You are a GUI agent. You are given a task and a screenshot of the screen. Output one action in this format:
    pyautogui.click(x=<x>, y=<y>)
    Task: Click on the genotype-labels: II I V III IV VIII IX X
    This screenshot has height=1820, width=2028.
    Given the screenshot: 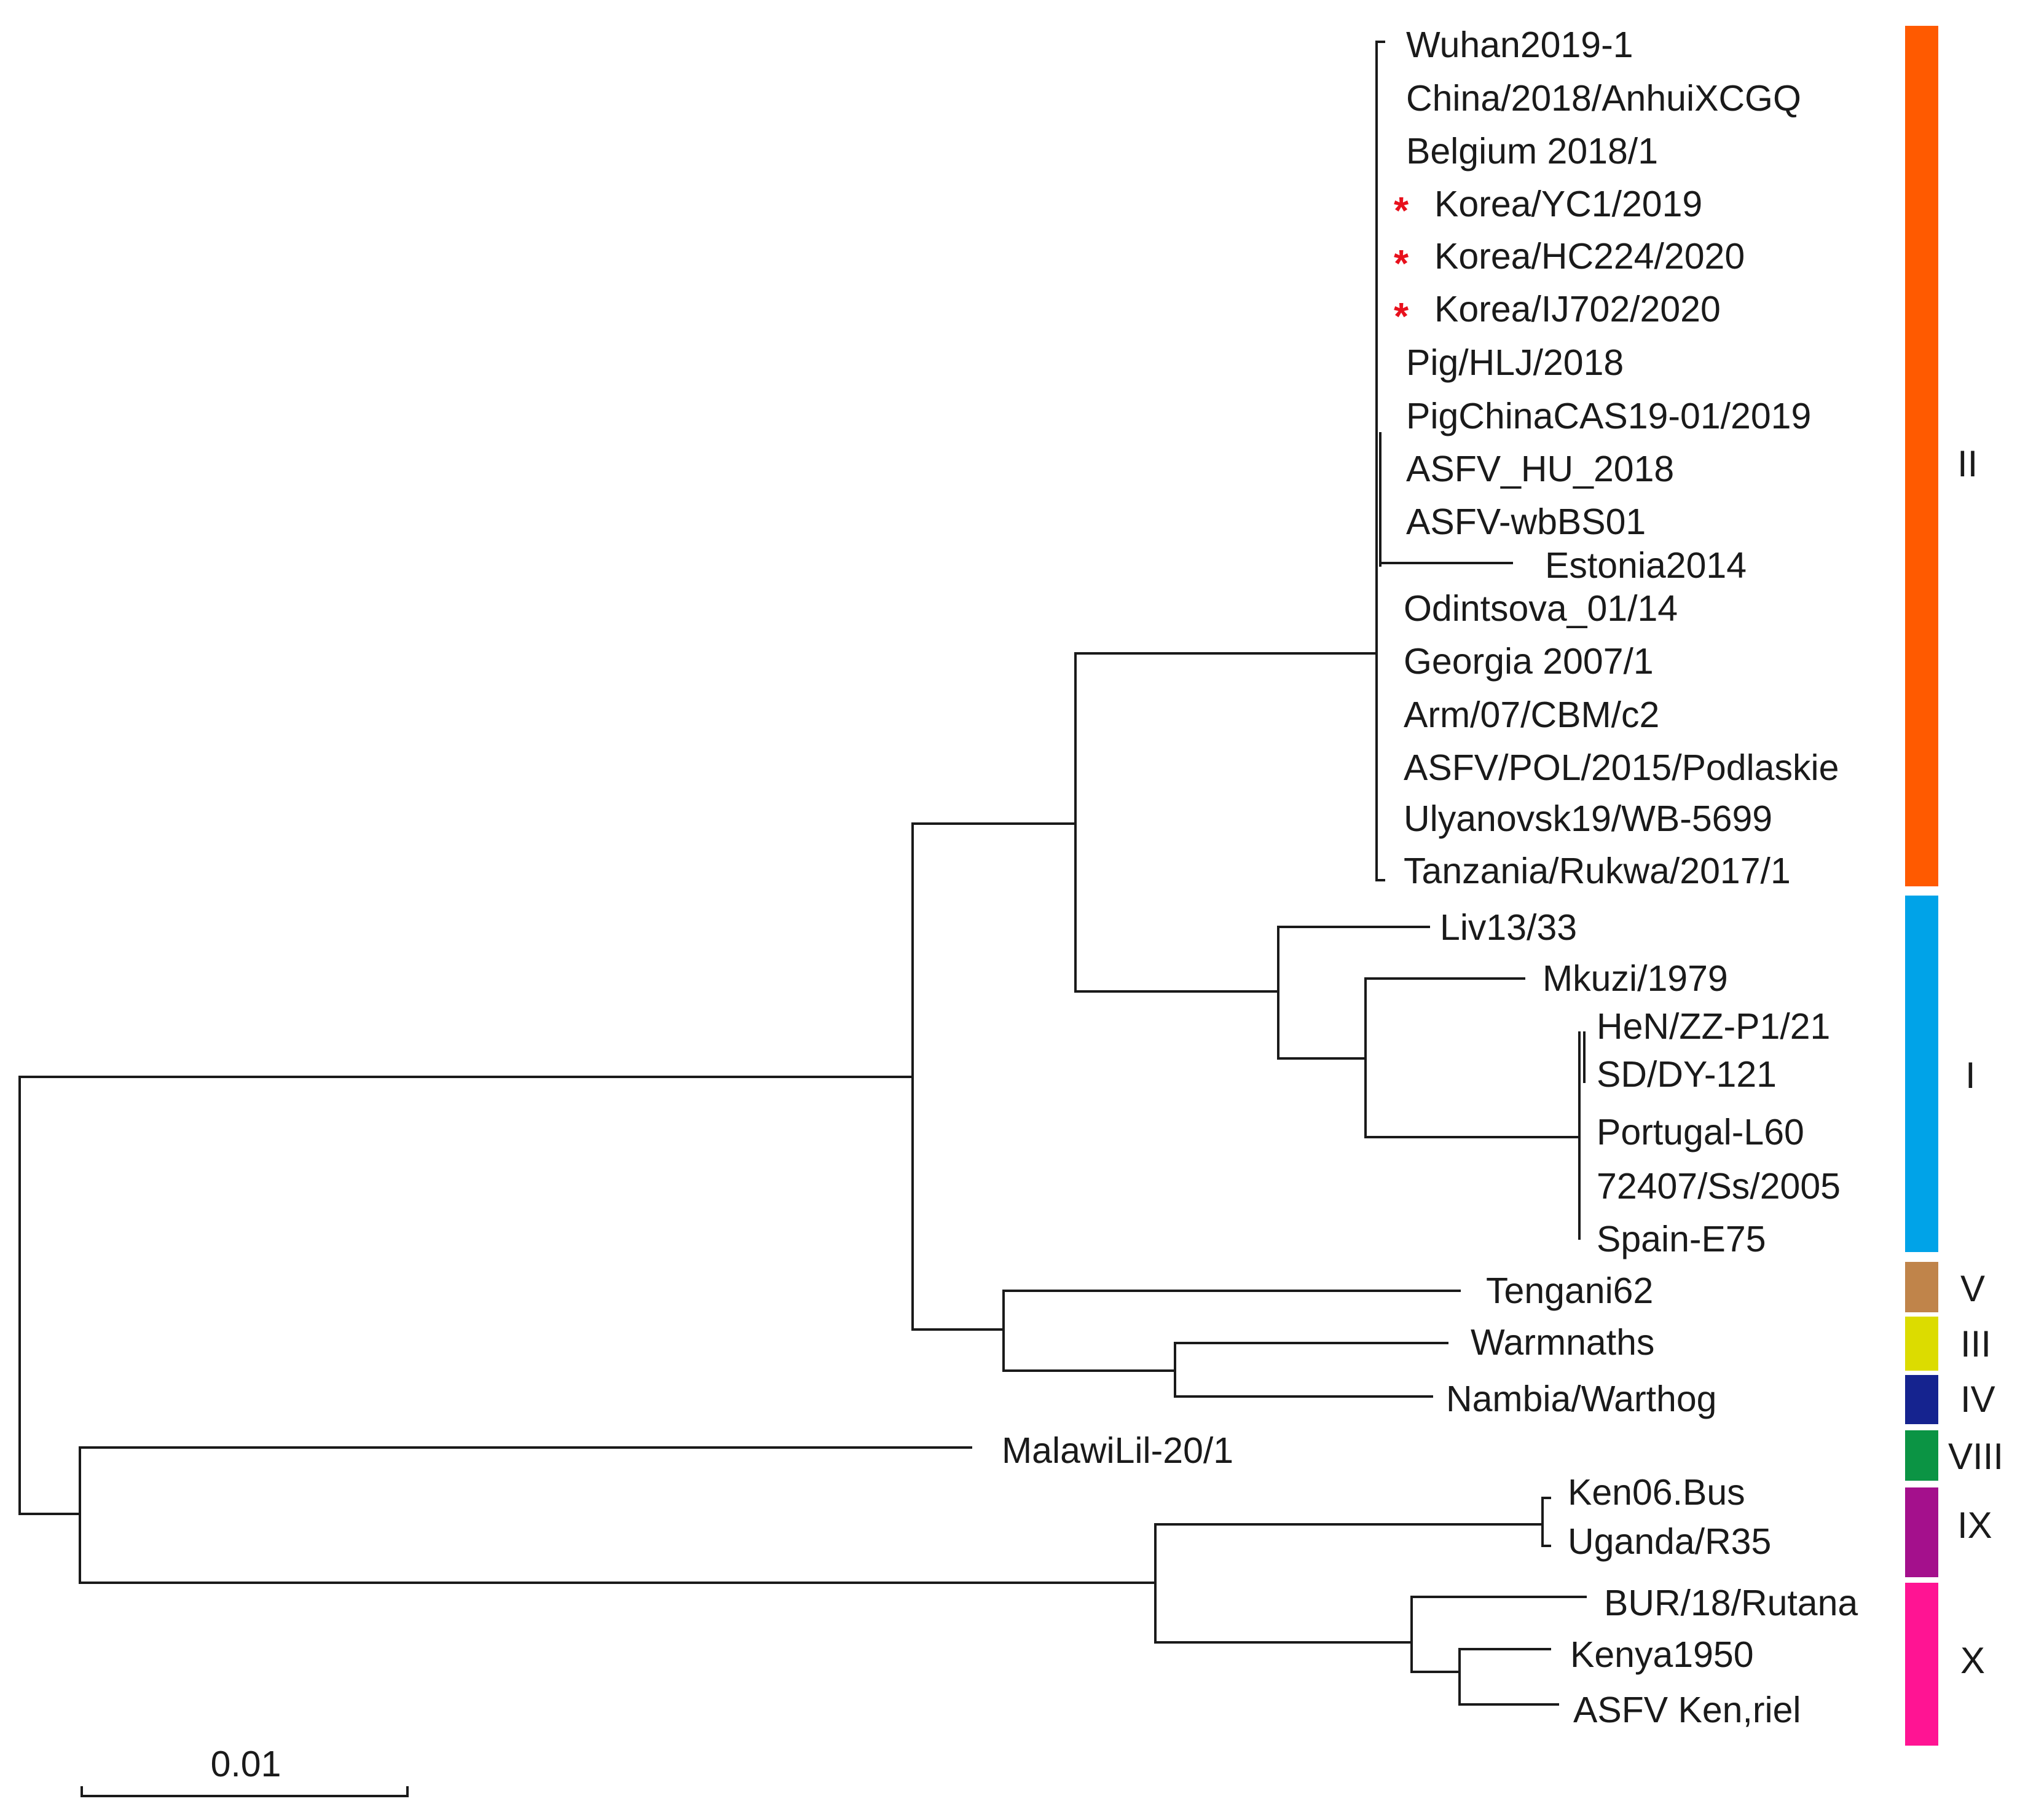 What is the action you would take?
    pyautogui.click(x=1976, y=1062)
    